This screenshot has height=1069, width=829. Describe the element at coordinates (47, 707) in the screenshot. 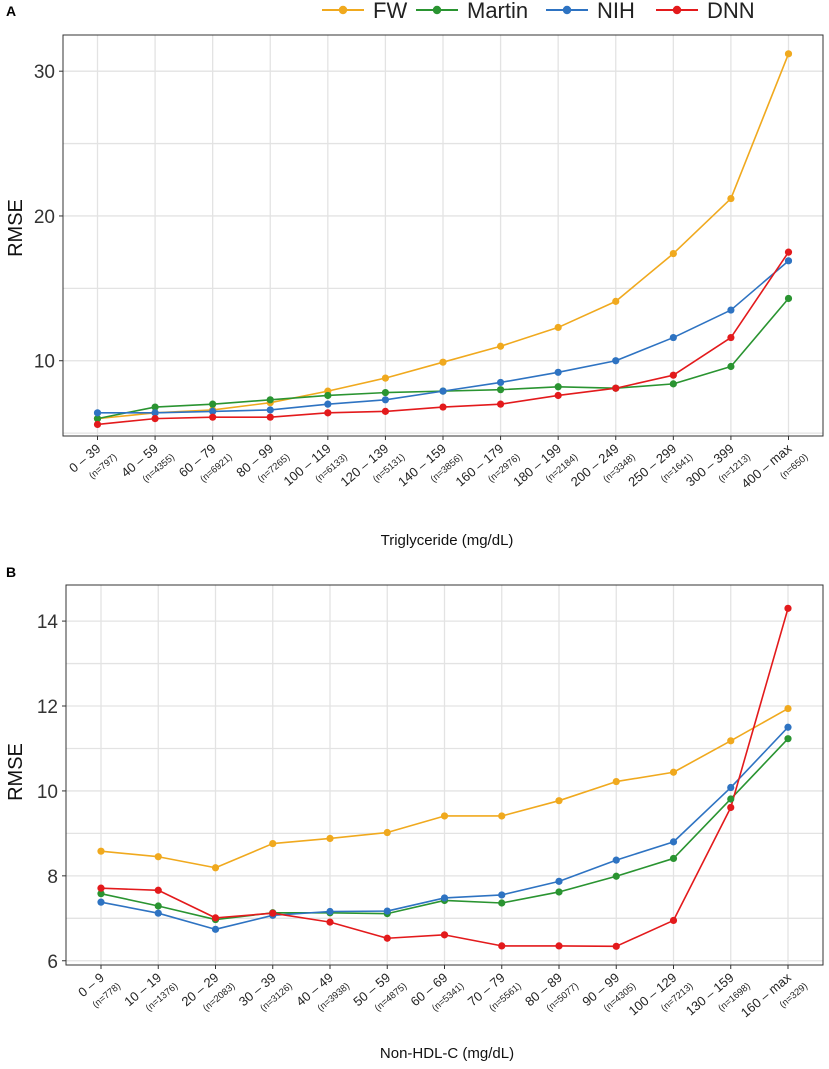

I see `panel-b-y-tick-label: 12` at that location.